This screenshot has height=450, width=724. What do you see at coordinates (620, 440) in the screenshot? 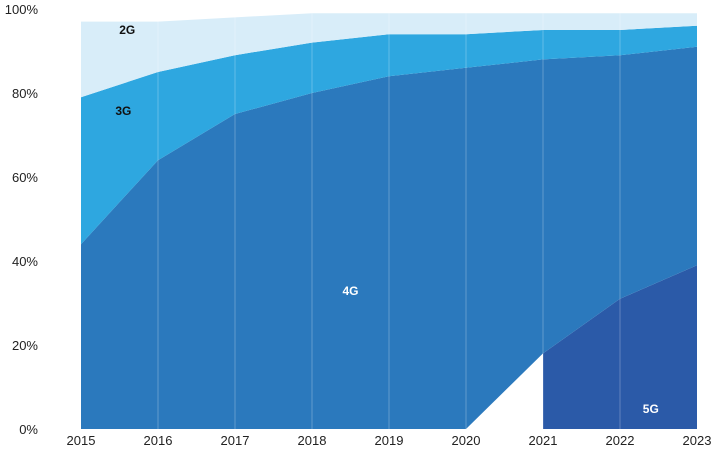
I see `x-tick-label: 2022` at bounding box center [620, 440].